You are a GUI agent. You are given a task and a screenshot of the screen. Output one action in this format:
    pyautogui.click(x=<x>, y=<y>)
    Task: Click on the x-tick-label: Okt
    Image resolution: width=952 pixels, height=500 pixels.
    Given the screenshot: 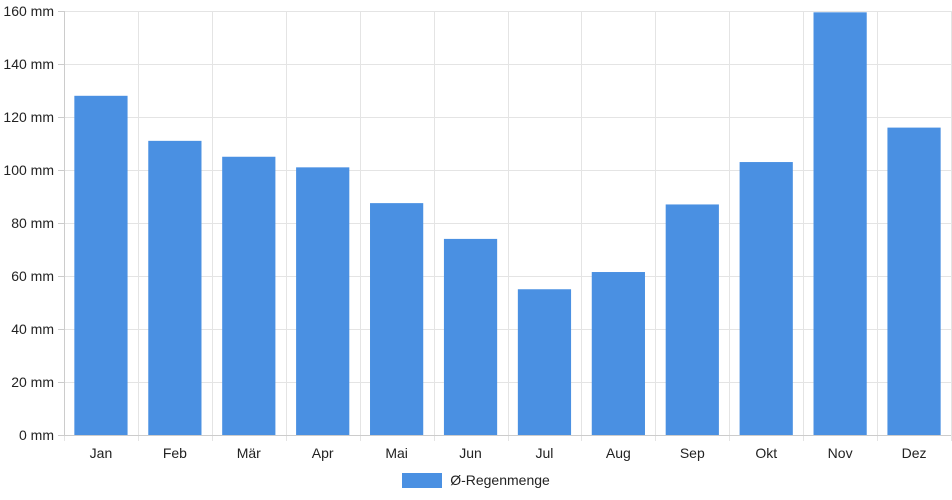 What is the action you would take?
    pyautogui.click(x=766, y=453)
    